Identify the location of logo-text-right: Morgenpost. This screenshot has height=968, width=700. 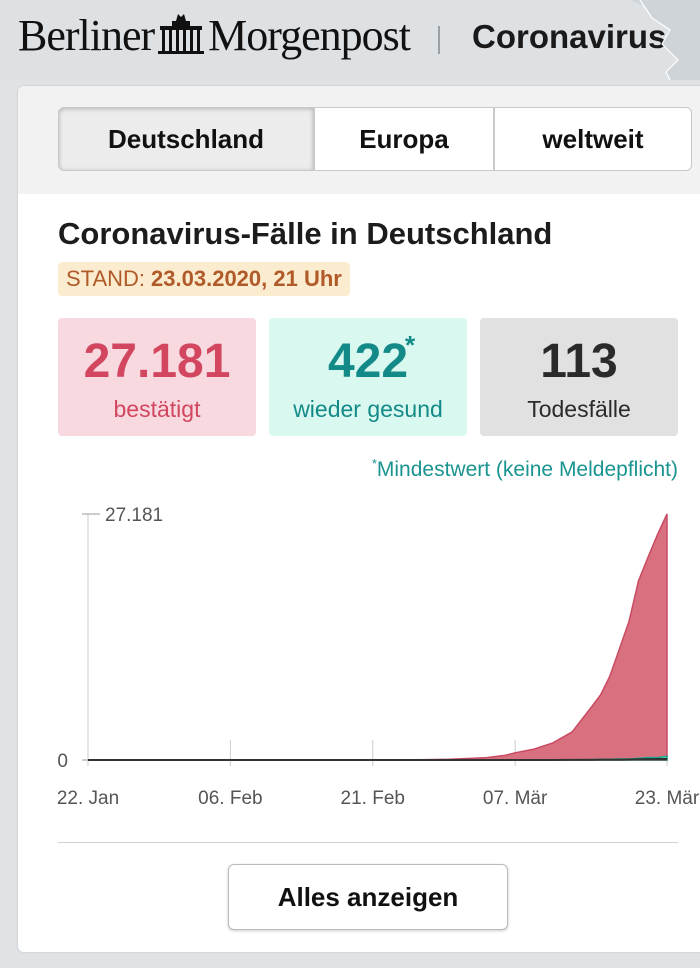
(309, 35).